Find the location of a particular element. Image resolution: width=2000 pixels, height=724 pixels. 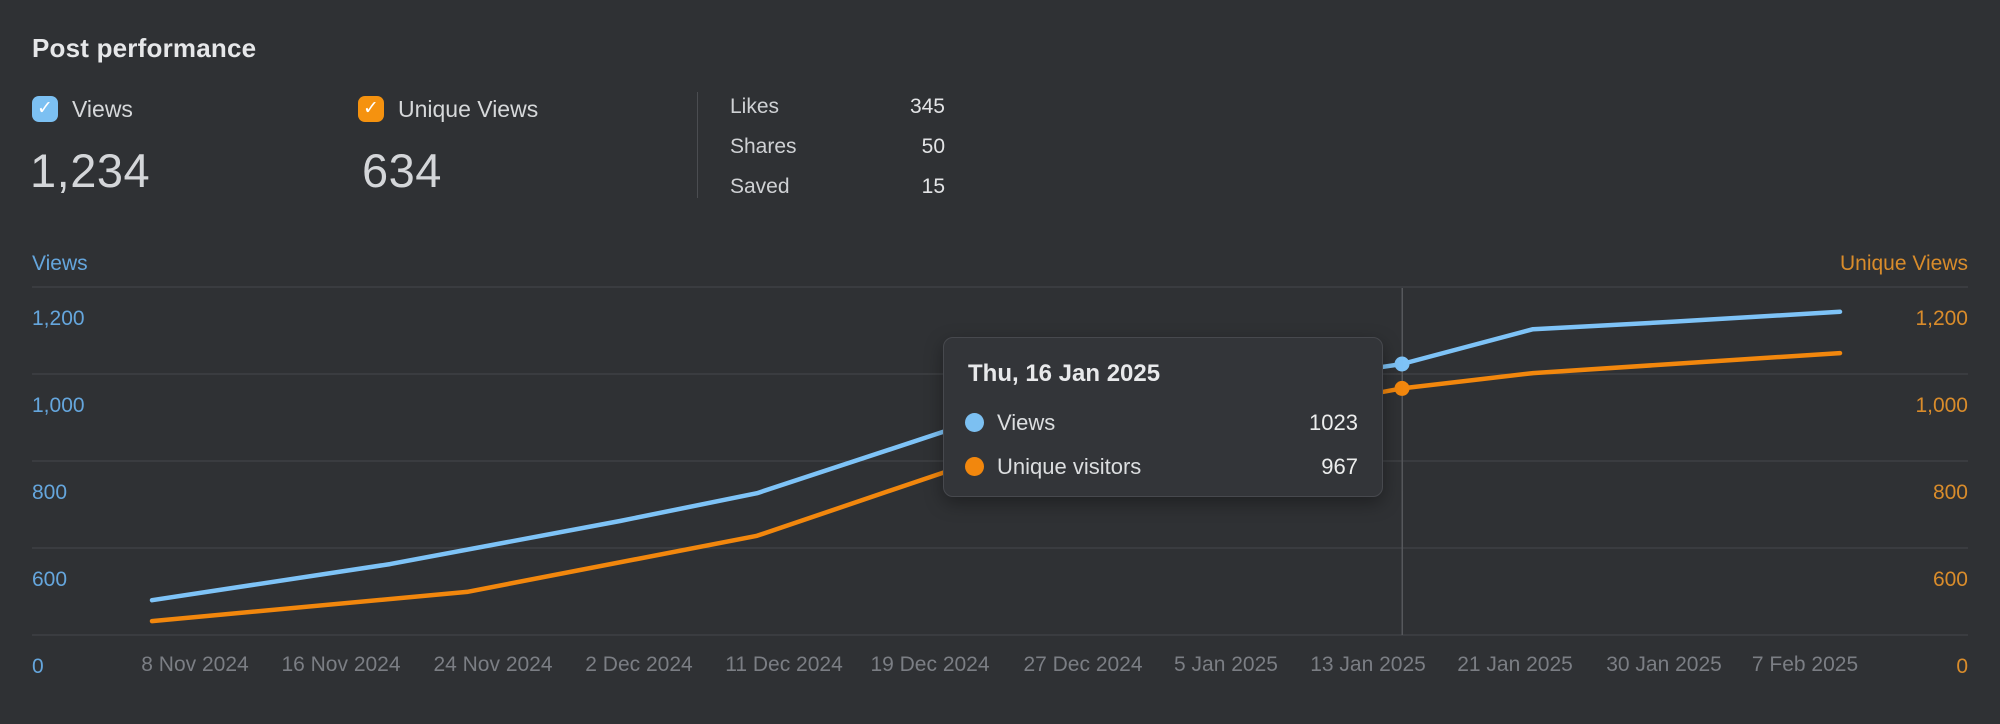

views-point is located at coordinates (1402, 364).